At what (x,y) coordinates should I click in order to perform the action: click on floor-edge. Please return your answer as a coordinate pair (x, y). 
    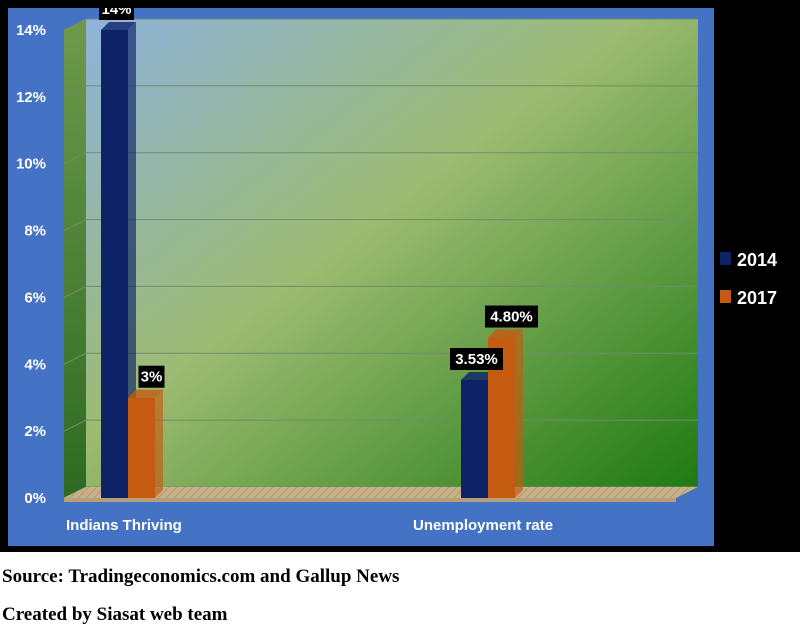
    Looking at the image, I should click on (370, 500).